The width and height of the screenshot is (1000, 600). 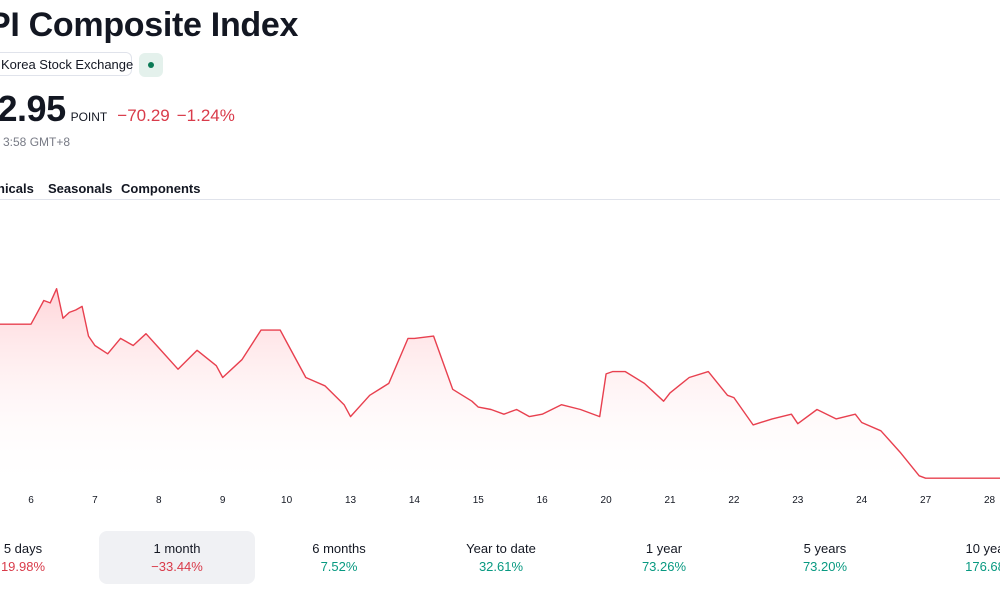 I want to click on tab-technicals: nicals, so click(x=17, y=188).